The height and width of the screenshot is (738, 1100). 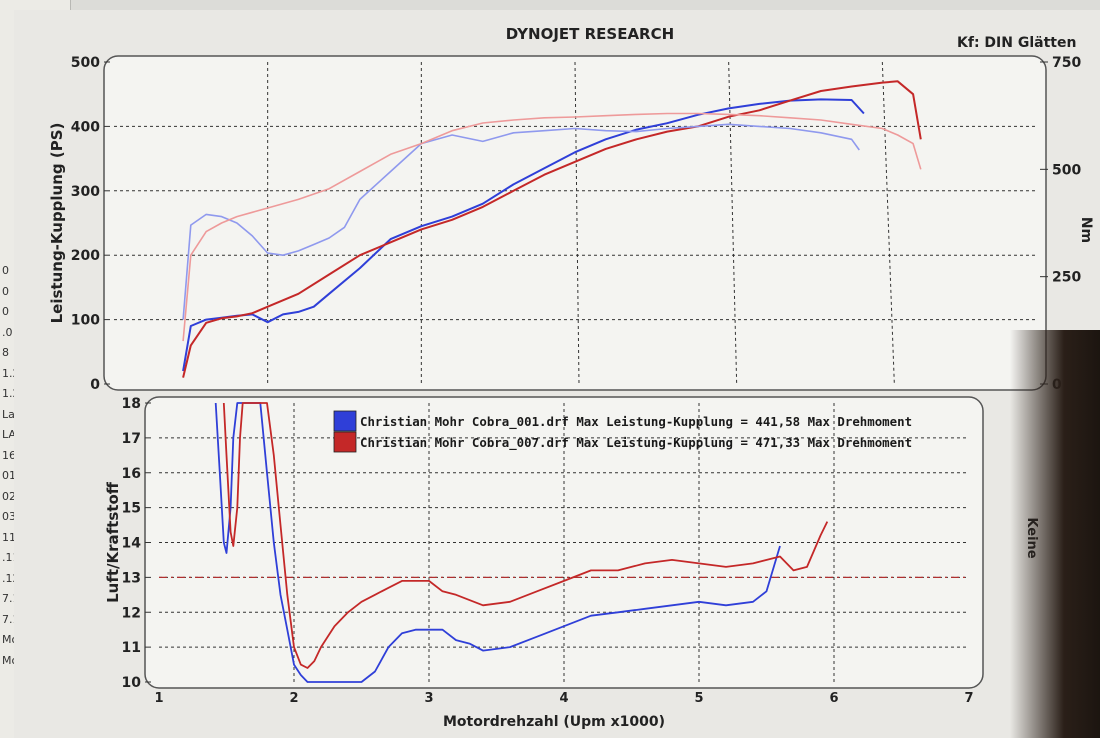 What do you see at coordinates (85, 63) in the screenshot?
I see `y-tick-label: 500` at bounding box center [85, 63].